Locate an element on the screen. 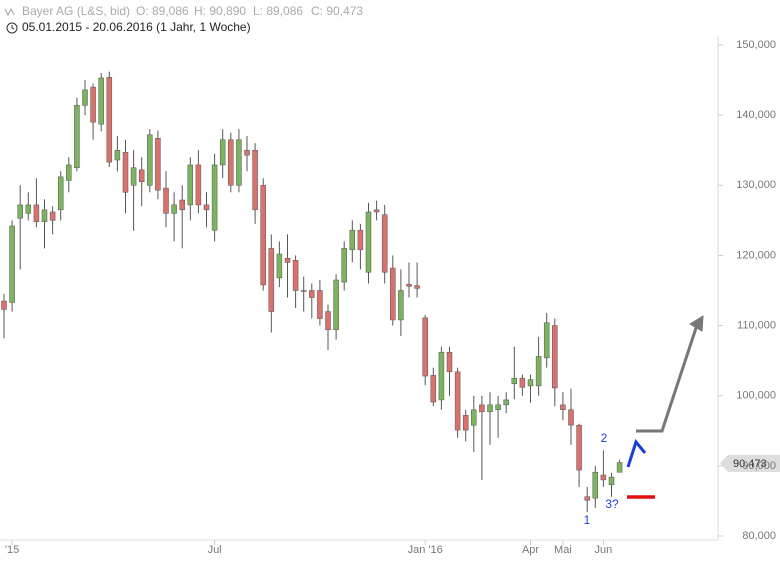  x-tick-label: '15 is located at coordinates (12, 550).